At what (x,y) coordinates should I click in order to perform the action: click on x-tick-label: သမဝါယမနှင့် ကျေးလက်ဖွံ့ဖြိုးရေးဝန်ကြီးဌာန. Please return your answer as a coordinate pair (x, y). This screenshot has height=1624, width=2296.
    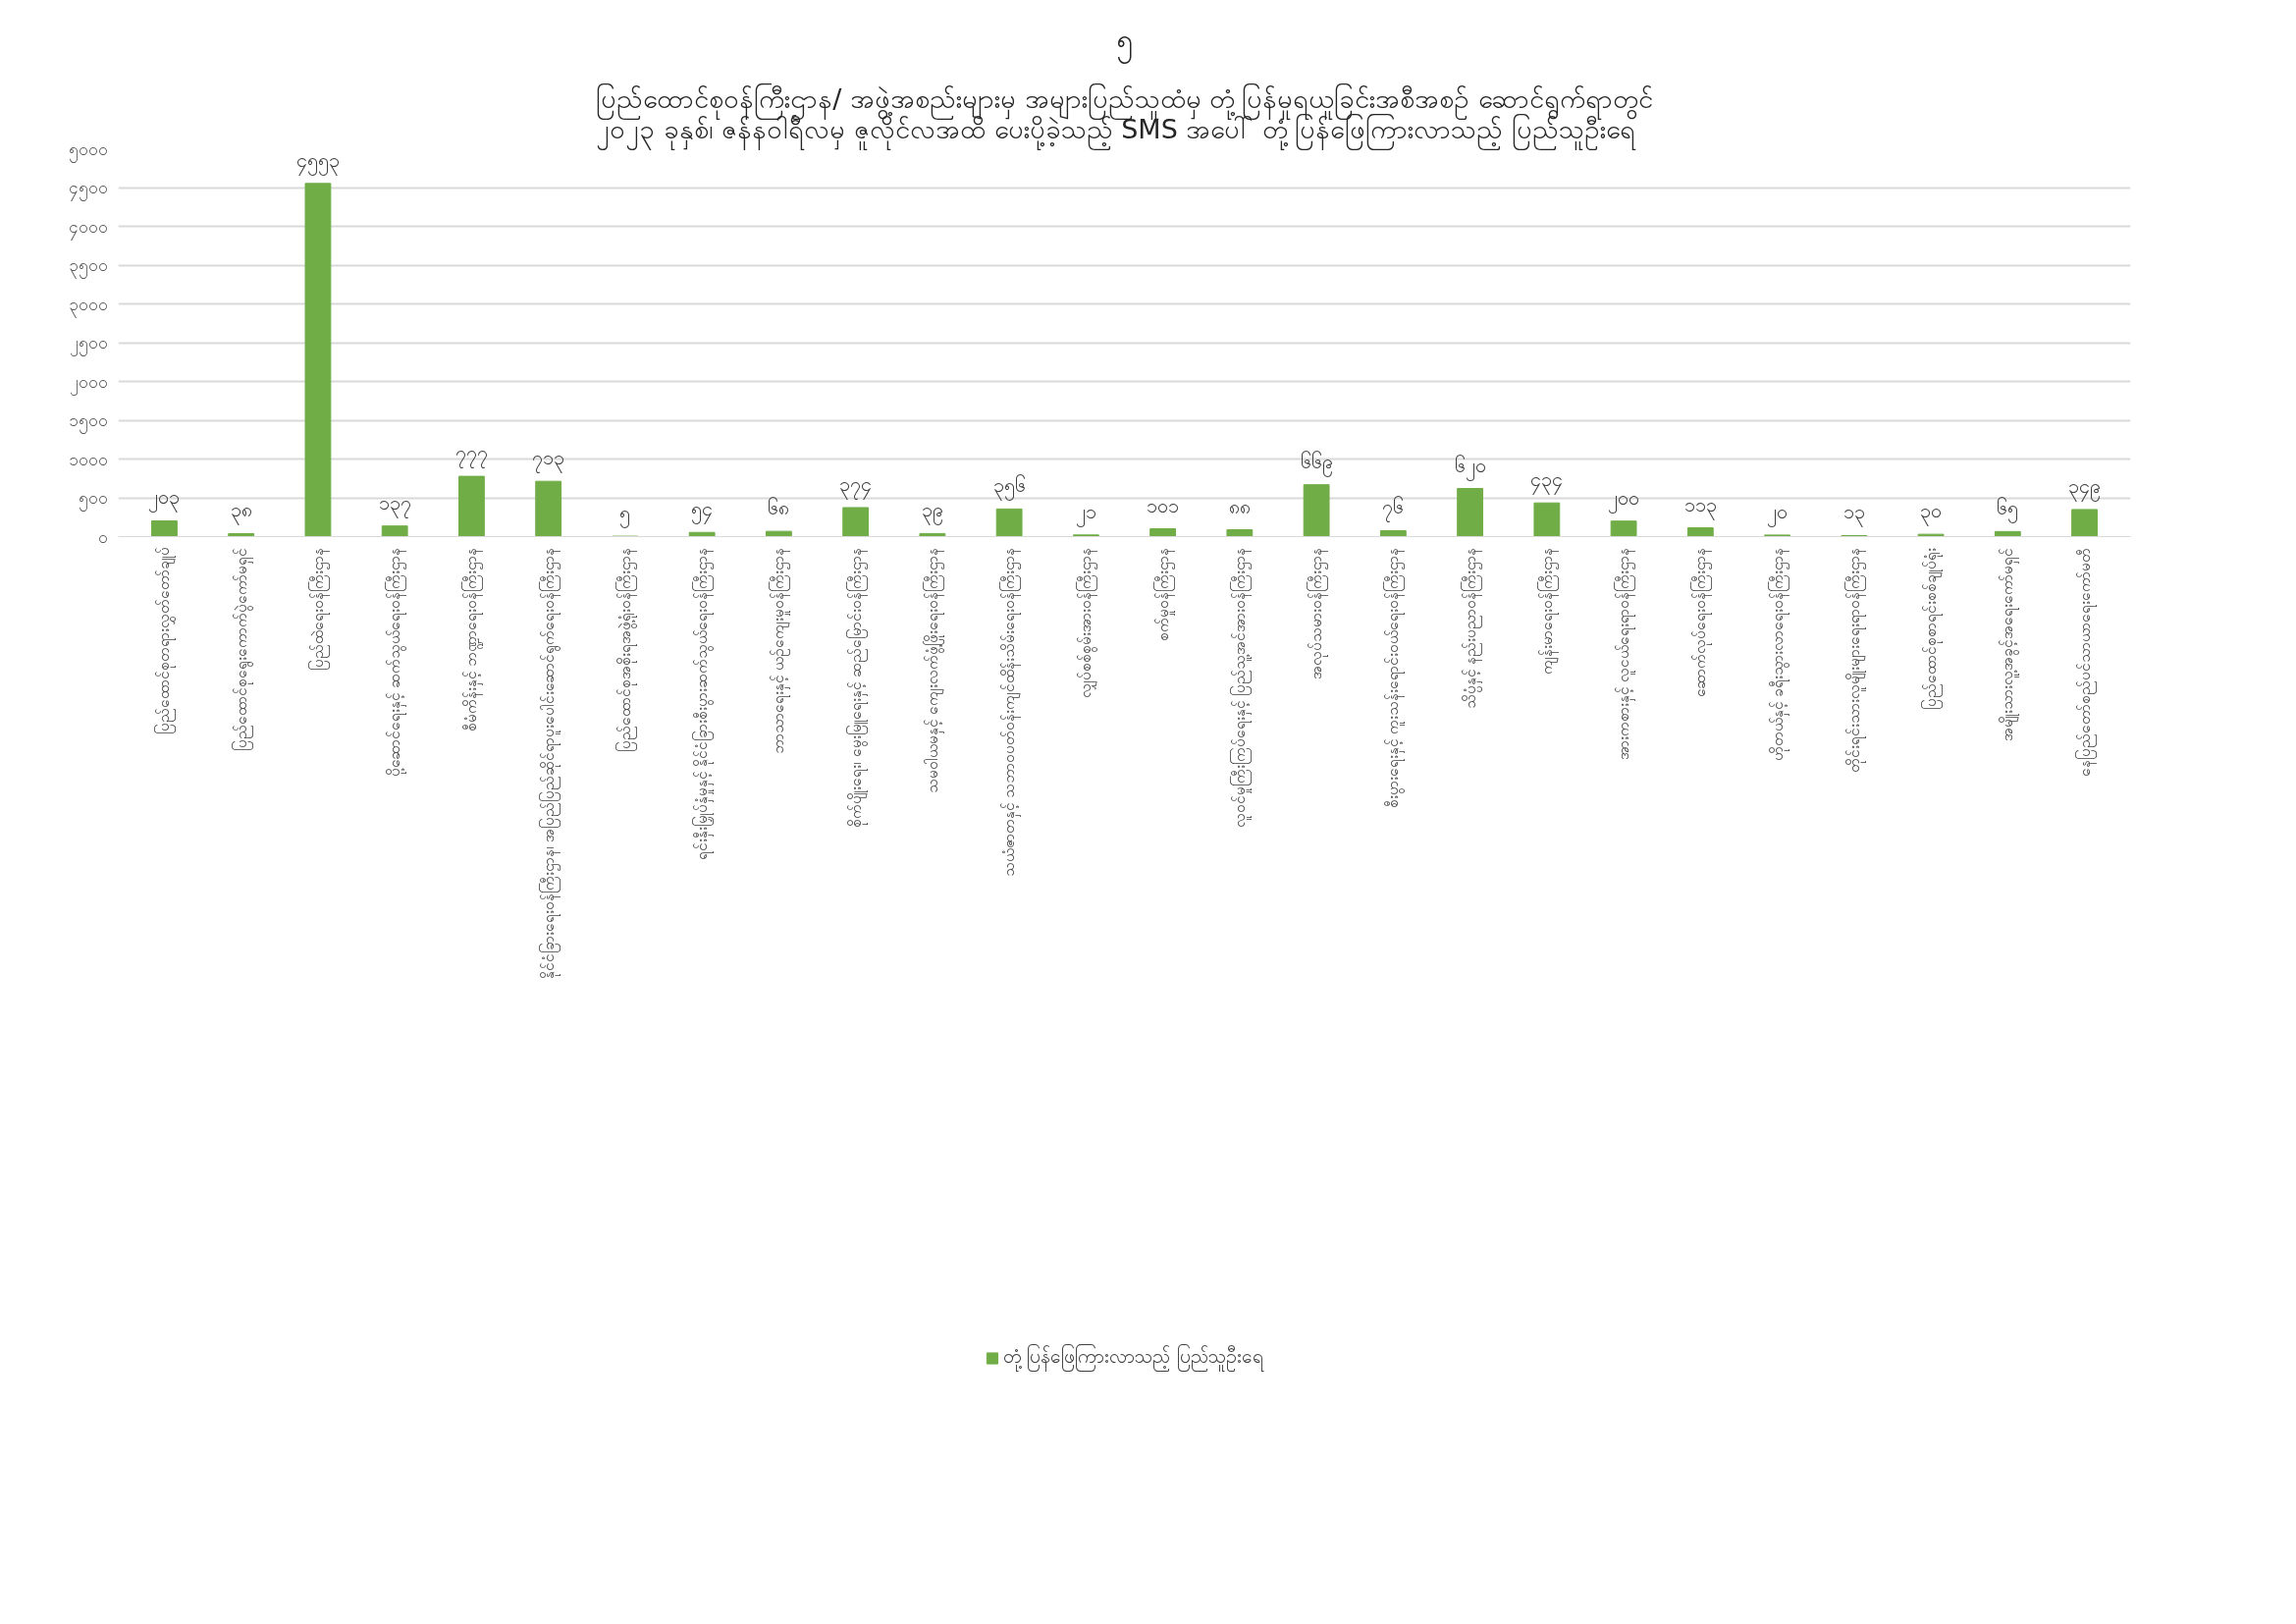
    Looking at the image, I should click on (933, 670).